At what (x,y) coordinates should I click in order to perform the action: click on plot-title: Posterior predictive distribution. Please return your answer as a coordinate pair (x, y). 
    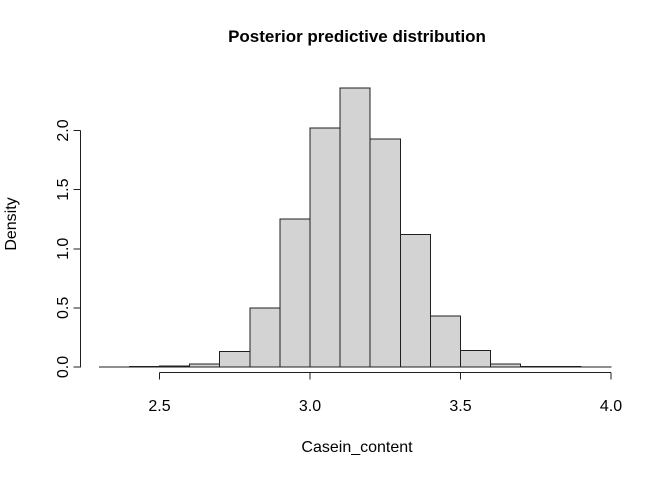
    Looking at the image, I should click on (357, 36).